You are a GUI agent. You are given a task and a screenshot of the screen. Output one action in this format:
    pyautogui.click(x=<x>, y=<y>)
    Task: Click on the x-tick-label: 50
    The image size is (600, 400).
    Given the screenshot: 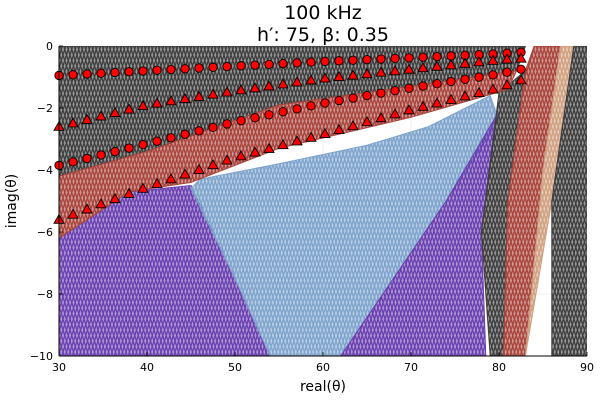 What is the action you would take?
    pyautogui.click(x=235, y=367)
    